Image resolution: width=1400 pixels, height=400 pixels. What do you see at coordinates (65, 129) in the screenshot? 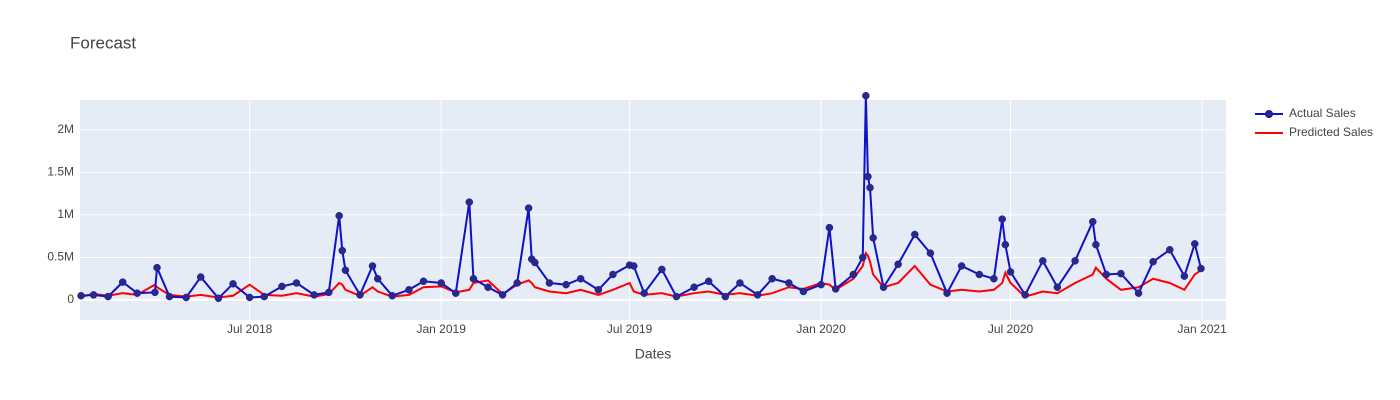
I see `y-tick-label: 2M` at bounding box center [65, 129].